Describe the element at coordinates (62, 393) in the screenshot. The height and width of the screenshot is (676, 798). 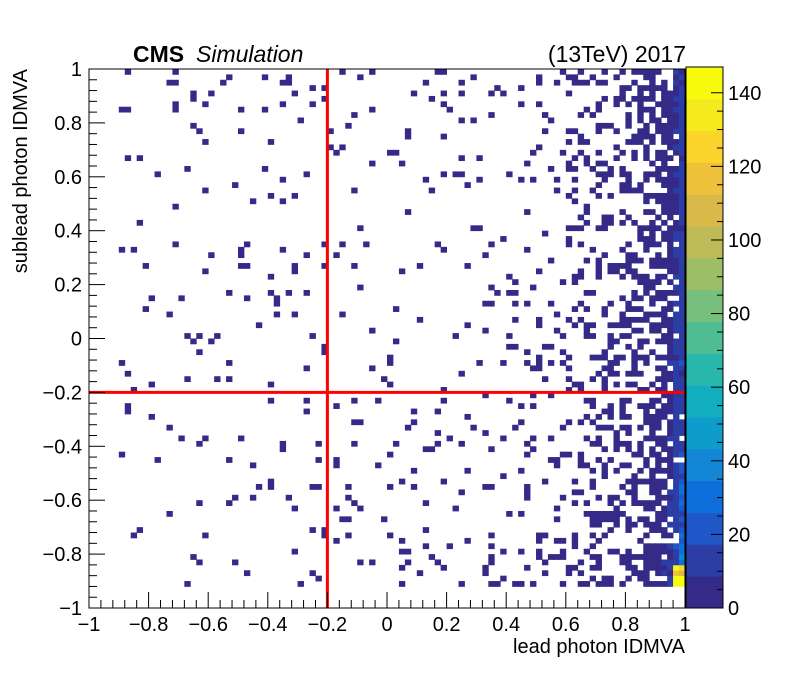
I see `y-tick-label: −0.2` at that location.